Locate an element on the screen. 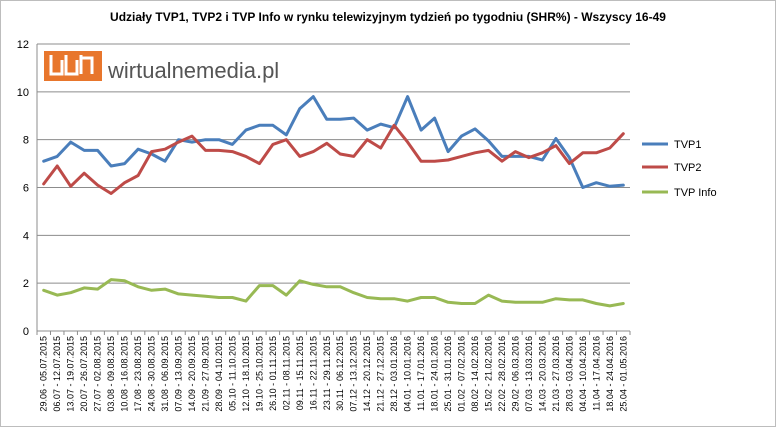  x-tick-label: 22.02 - 28.02.2016 is located at coordinates (502, 374).